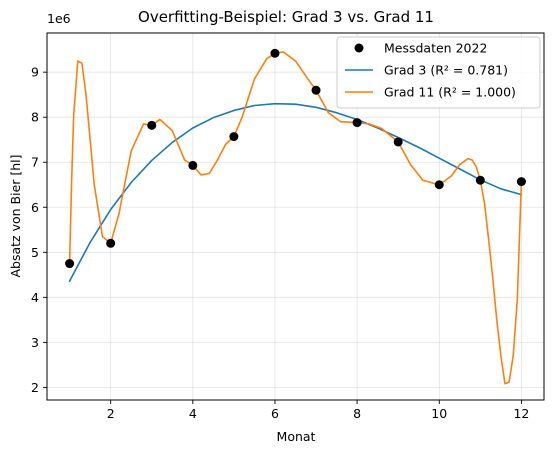 The height and width of the screenshot is (453, 554). I want to click on x-tick-label: 10, so click(439, 413).